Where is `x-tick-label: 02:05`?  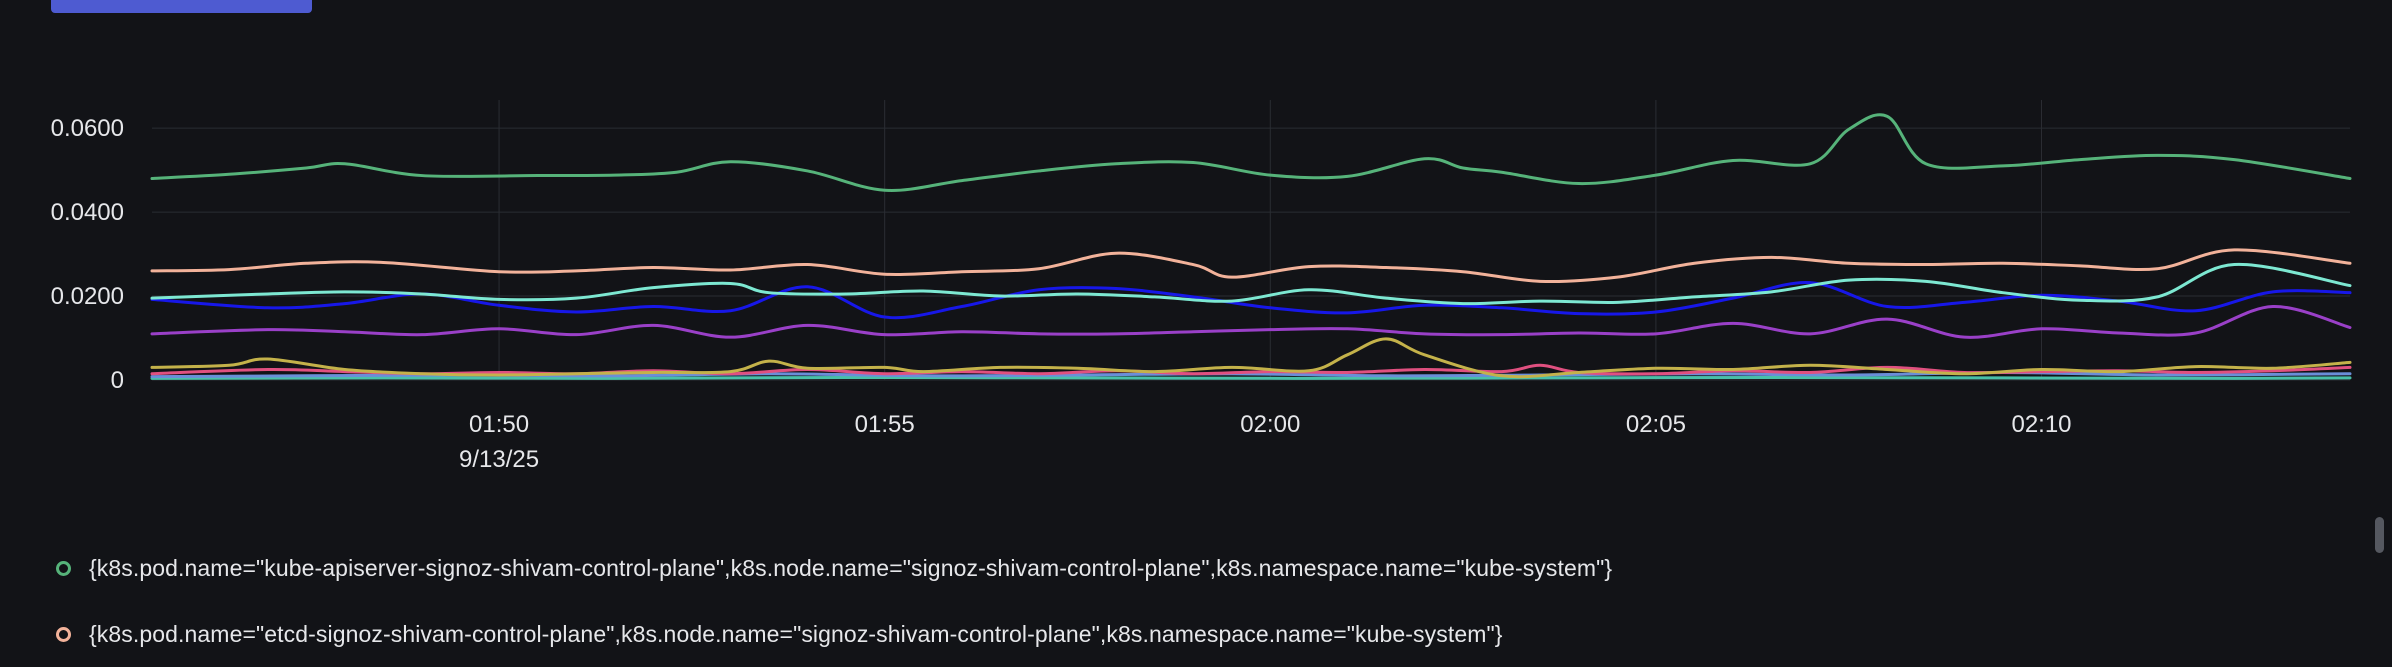 x-tick-label: 02:05 is located at coordinates (1656, 424).